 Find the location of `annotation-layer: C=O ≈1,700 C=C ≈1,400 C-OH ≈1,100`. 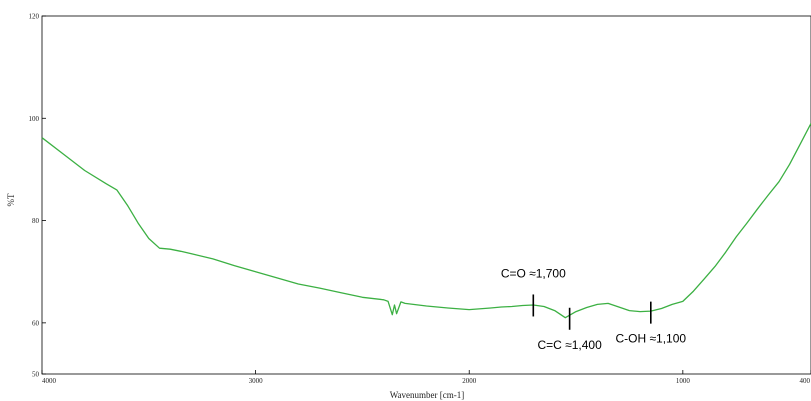

annotation-layer: C=O ≈1,700 C=C ≈1,400 C-OH ≈1,100 is located at coordinates (594, 308).